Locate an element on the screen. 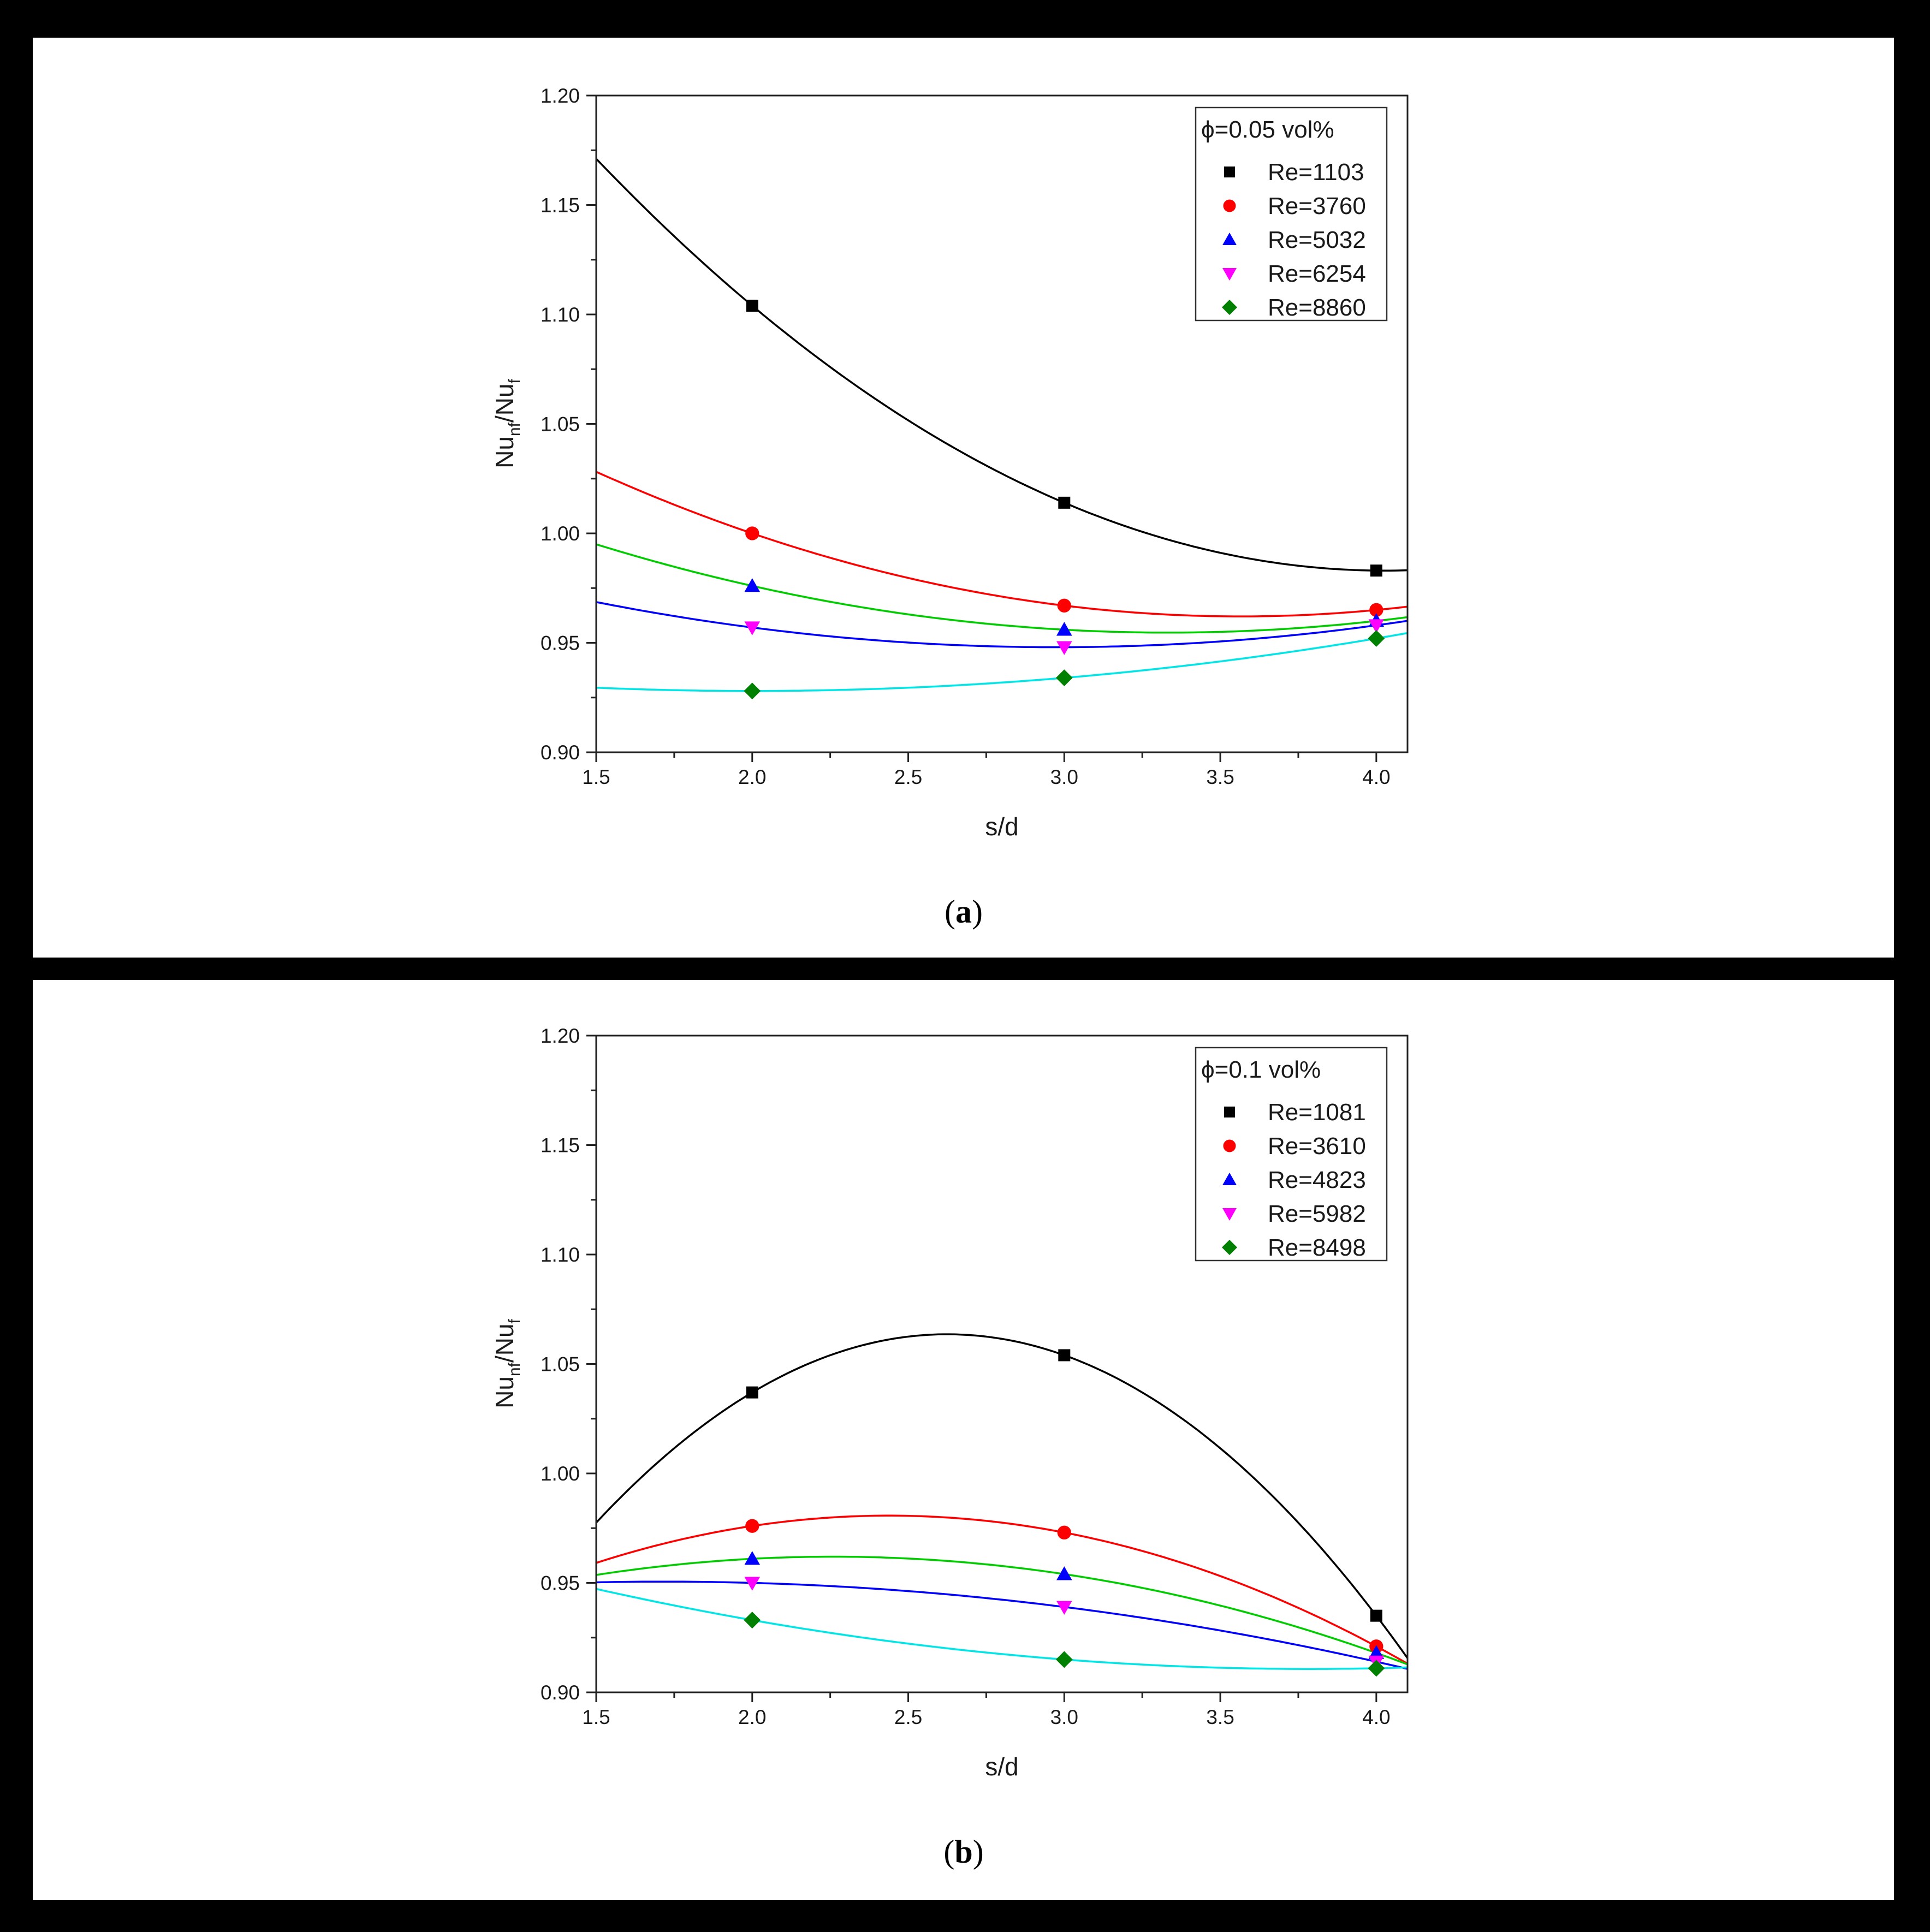 The image size is (1930, 1932). data-point-Re=6254 is located at coordinates (1376, 626).